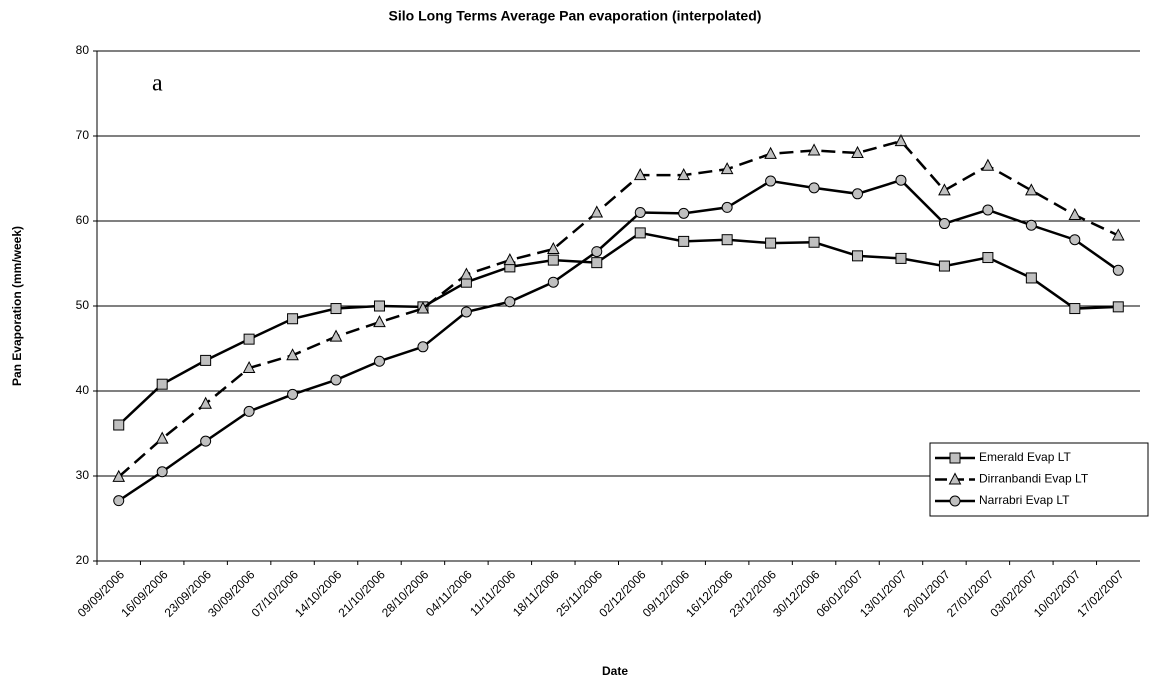 Image resolution: width=1150 pixels, height=682 pixels. I want to click on y-tick-label: 70, so click(83, 135).